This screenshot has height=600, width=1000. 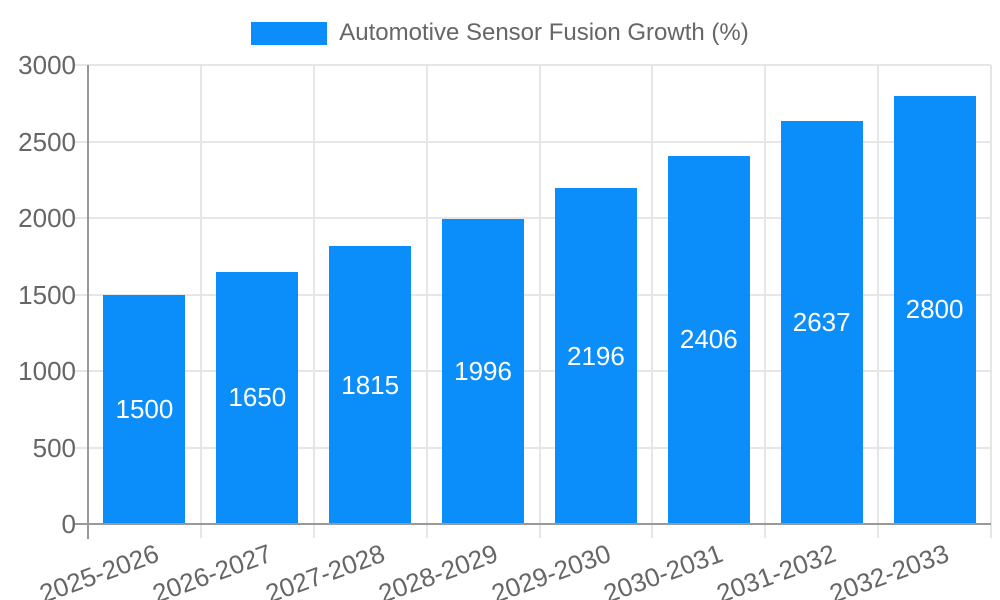 I want to click on y-axis-line, so click(x=88, y=302).